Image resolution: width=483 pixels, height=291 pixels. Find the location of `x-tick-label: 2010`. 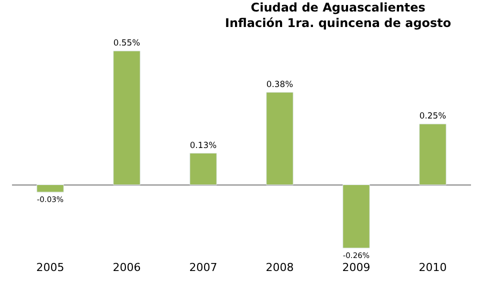

x-tick-label: 2010 is located at coordinates (432, 267).